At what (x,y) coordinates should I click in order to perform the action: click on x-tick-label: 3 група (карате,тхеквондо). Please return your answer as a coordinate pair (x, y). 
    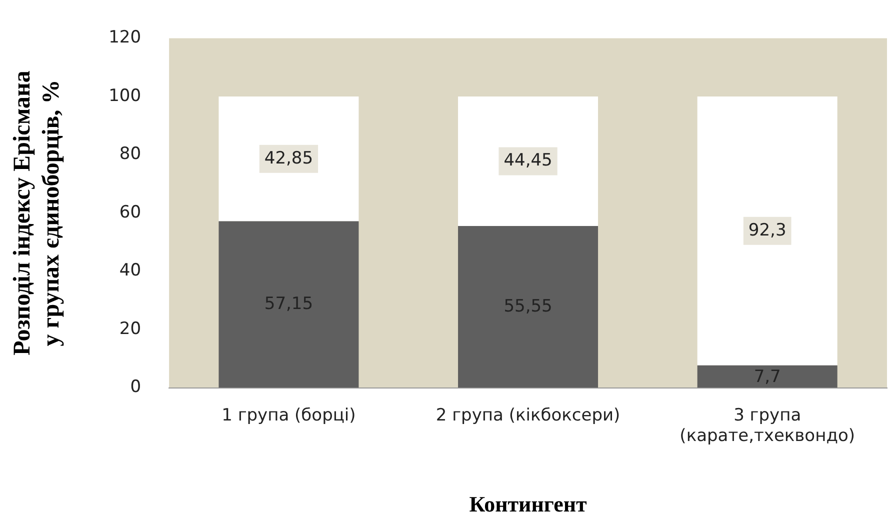
    Looking at the image, I should click on (767, 425).